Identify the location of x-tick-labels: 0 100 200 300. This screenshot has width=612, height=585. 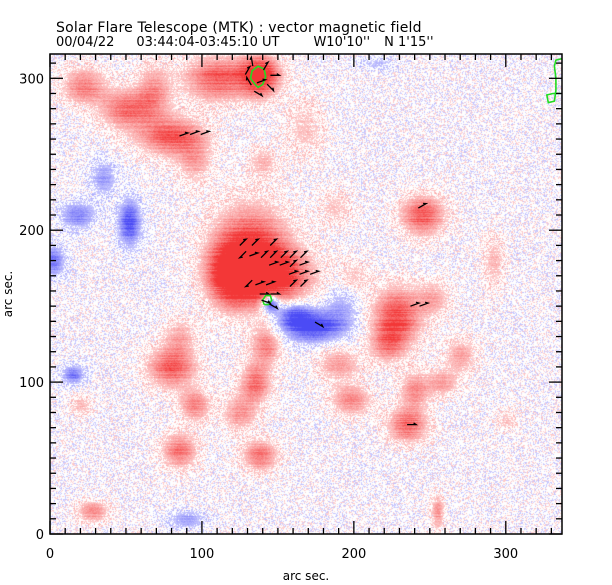
(282, 554).